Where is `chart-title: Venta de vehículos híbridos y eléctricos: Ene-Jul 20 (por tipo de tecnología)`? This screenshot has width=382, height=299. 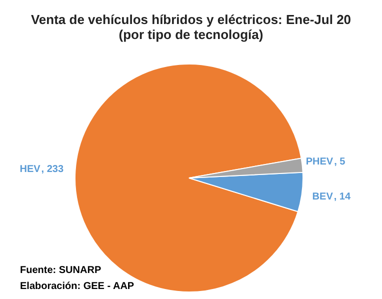 chart-title: Venta de vehículos híbridos y eléctricos: Ene-Jul 20 (por tipo de tecnología) is located at coordinates (191, 27).